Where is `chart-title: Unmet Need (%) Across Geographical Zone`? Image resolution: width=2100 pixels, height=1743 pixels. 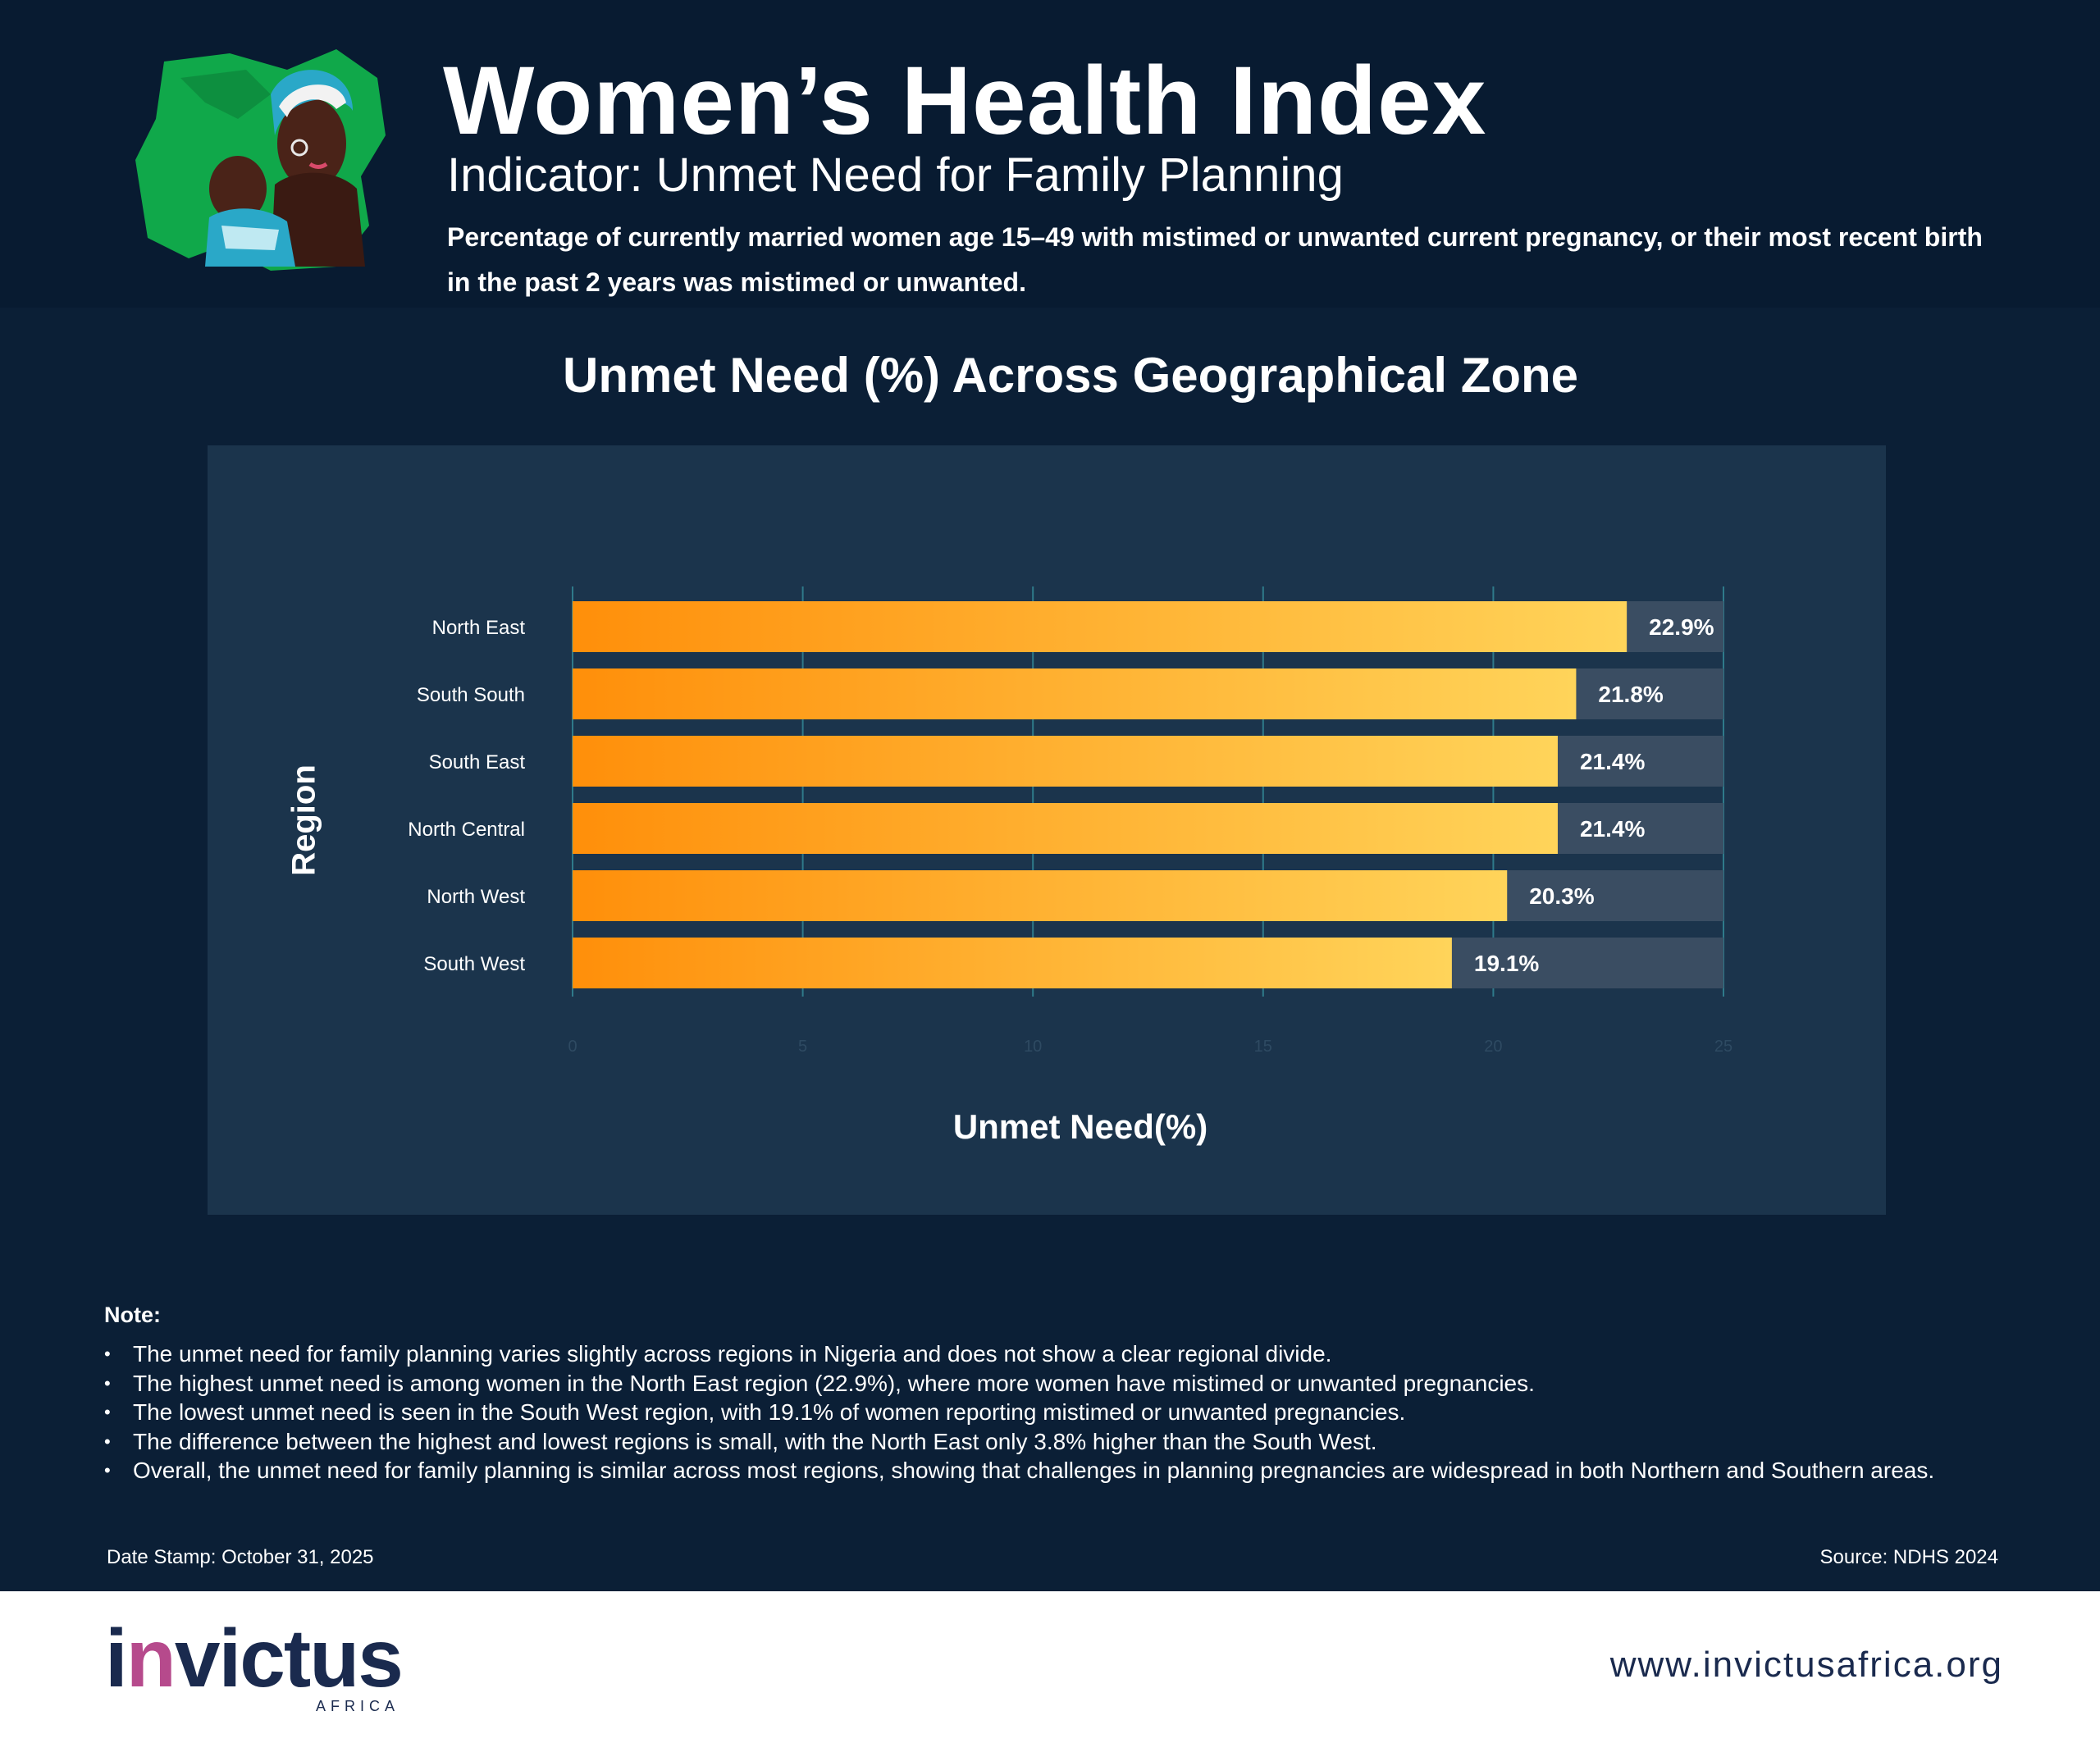
chart-title: Unmet Need (%) Across Geographical Zone is located at coordinates (1070, 375).